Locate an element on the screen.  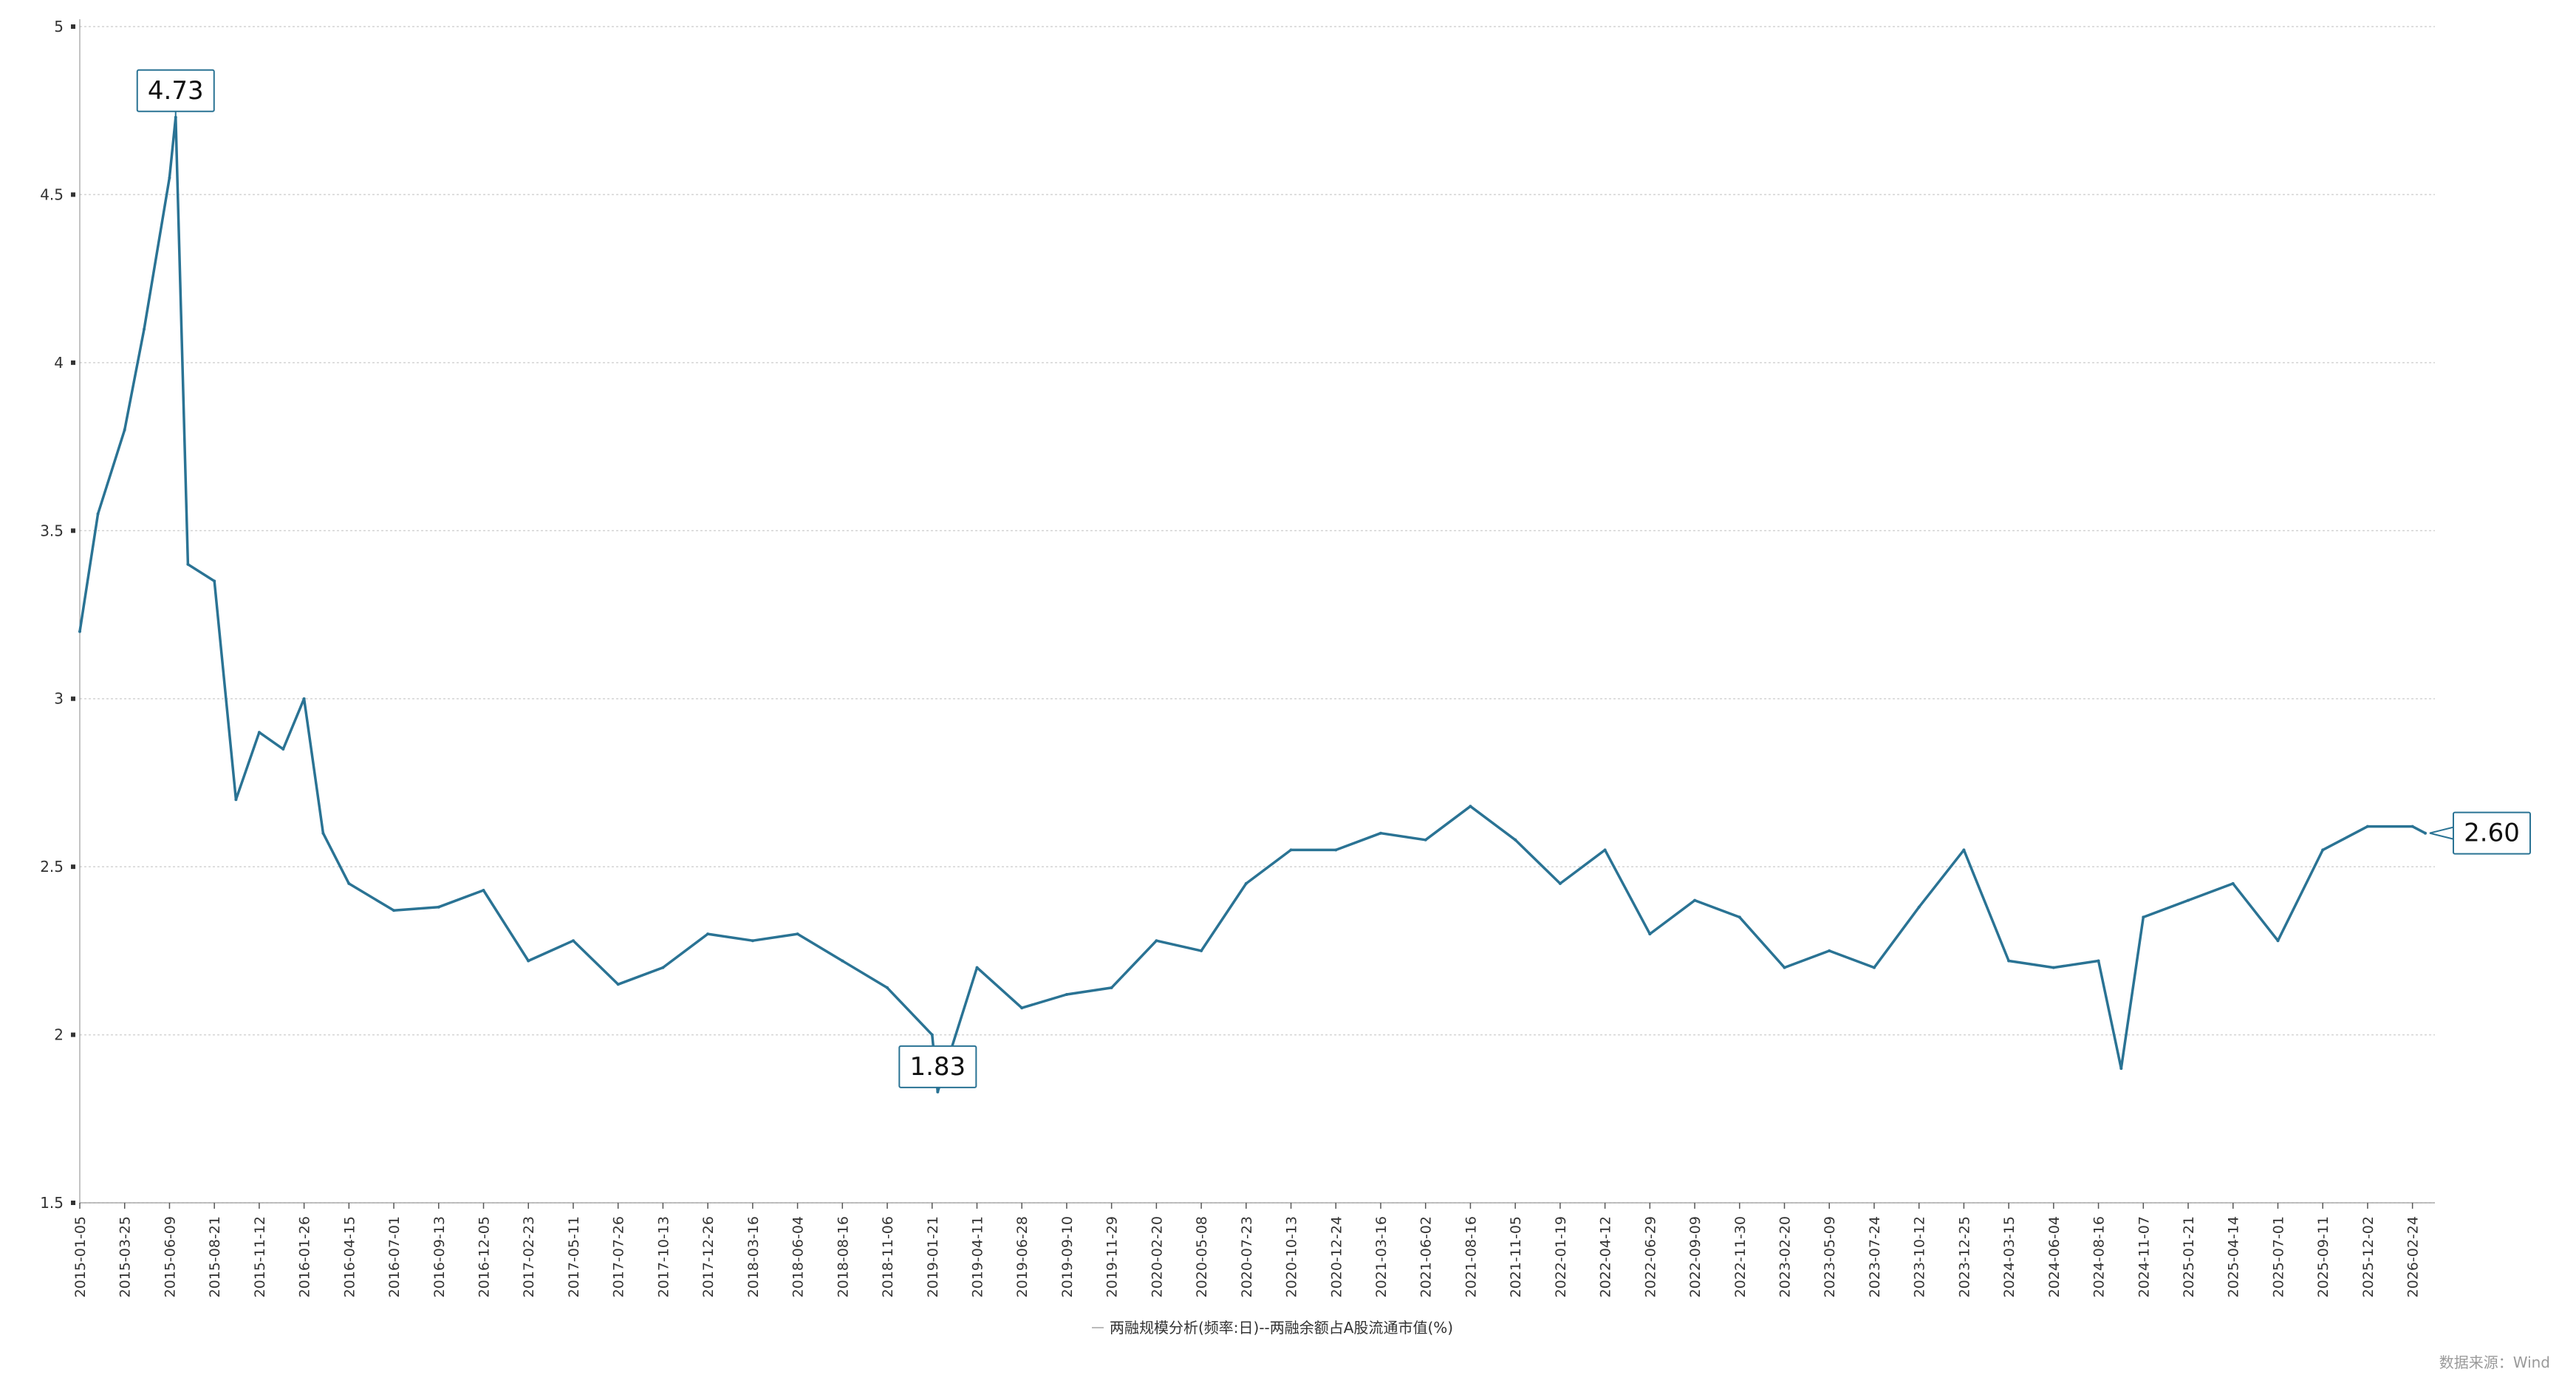
x-tick-label: 2021-08-16 is located at coordinates (1471, 1256).